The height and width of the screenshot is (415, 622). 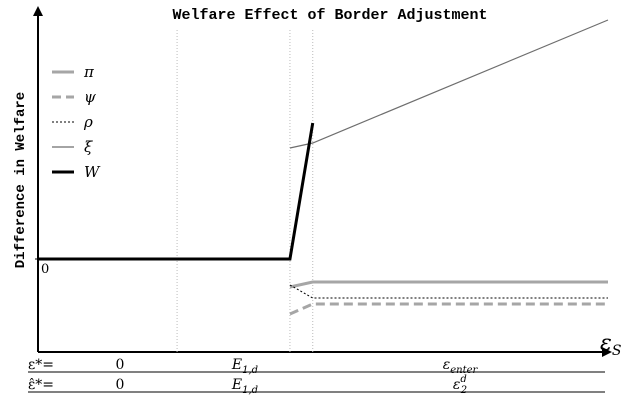 I want to click on legend-label: ρ, so click(x=88, y=122).